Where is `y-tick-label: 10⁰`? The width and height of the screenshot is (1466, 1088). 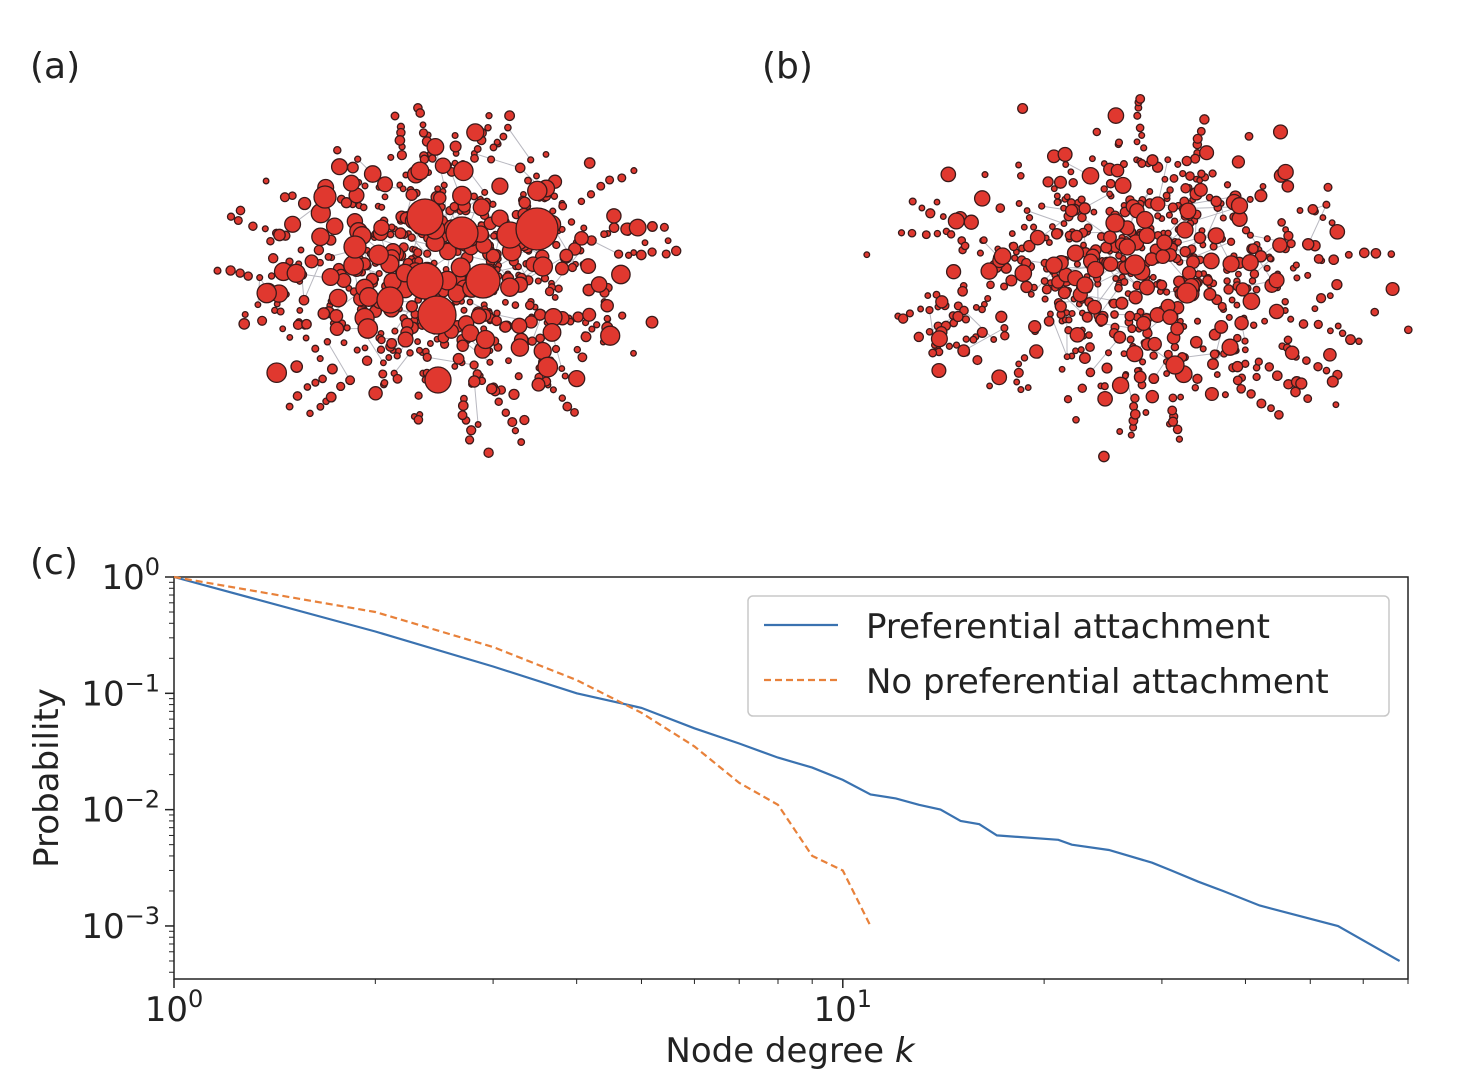
y-tick-label: 10⁰ is located at coordinates (130, 575).